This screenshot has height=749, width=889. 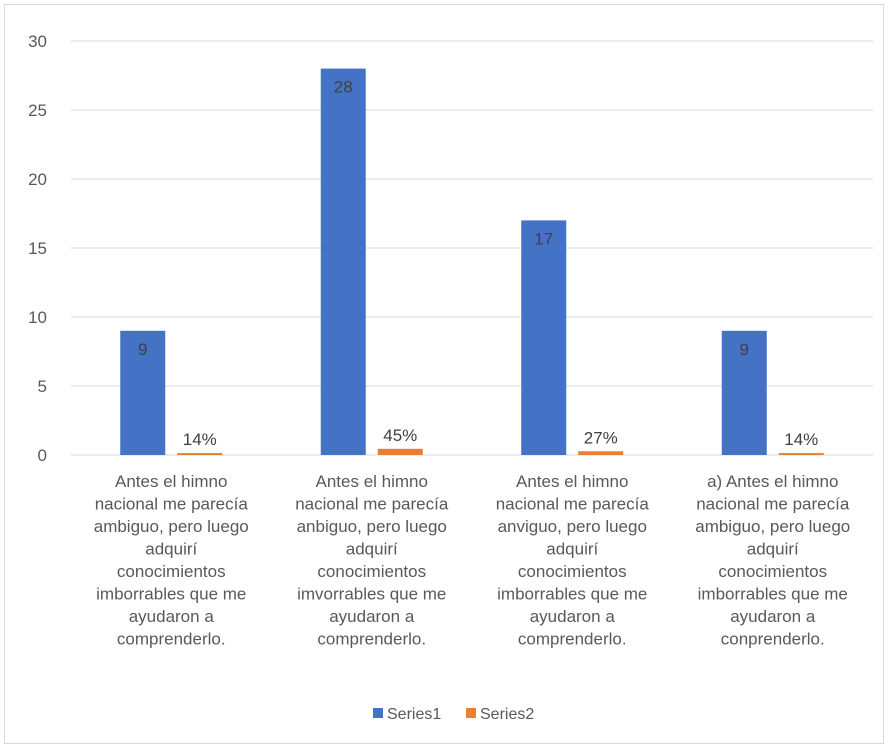 What do you see at coordinates (37, 179) in the screenshot?
I see `y-tick-label: 20` at bounding box center [37, 179].